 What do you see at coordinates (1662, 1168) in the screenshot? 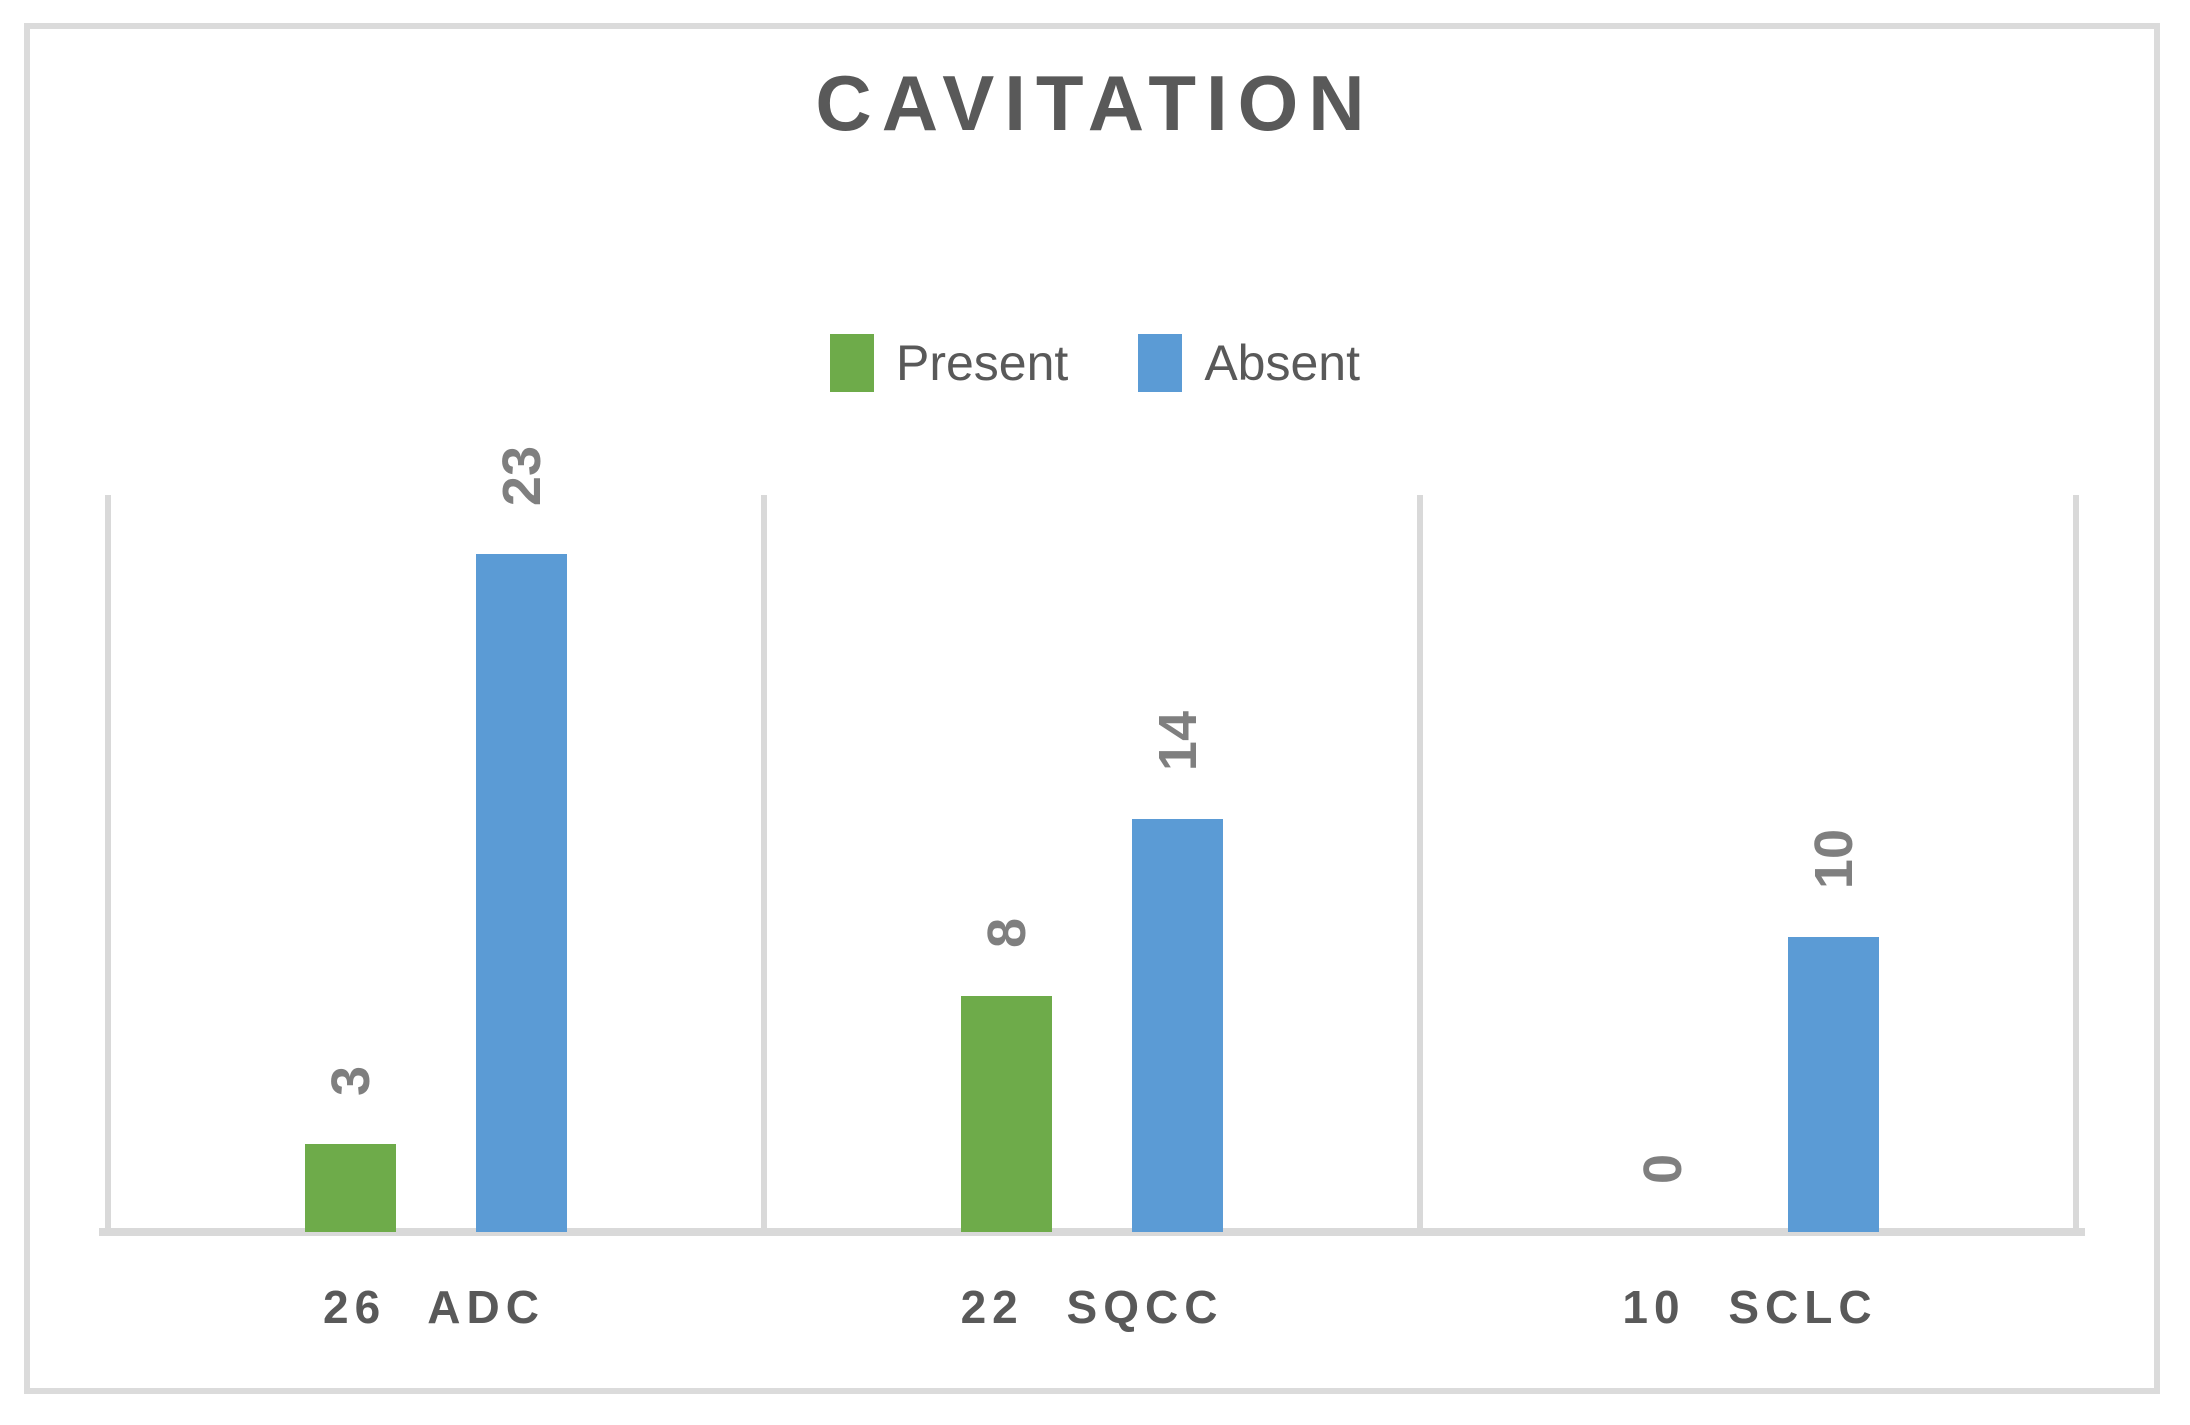
I see `bar-value-label: 0` at bounding box center [1662, 1168].